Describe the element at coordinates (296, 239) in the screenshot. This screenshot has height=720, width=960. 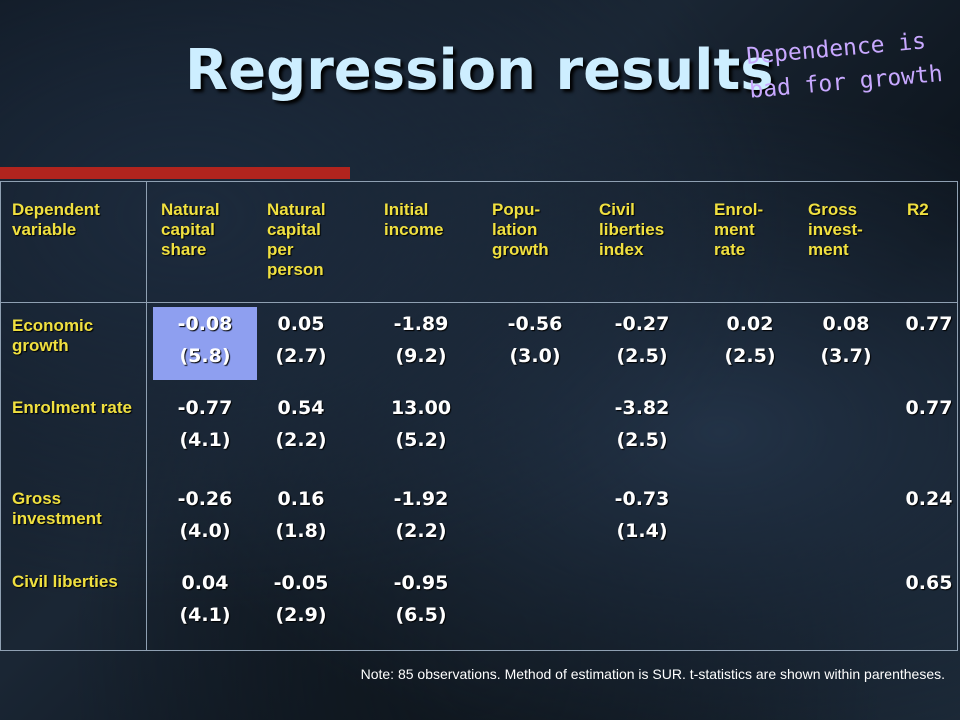
I see `header-natural-capital-per-person: Natural capital per person` at that location.